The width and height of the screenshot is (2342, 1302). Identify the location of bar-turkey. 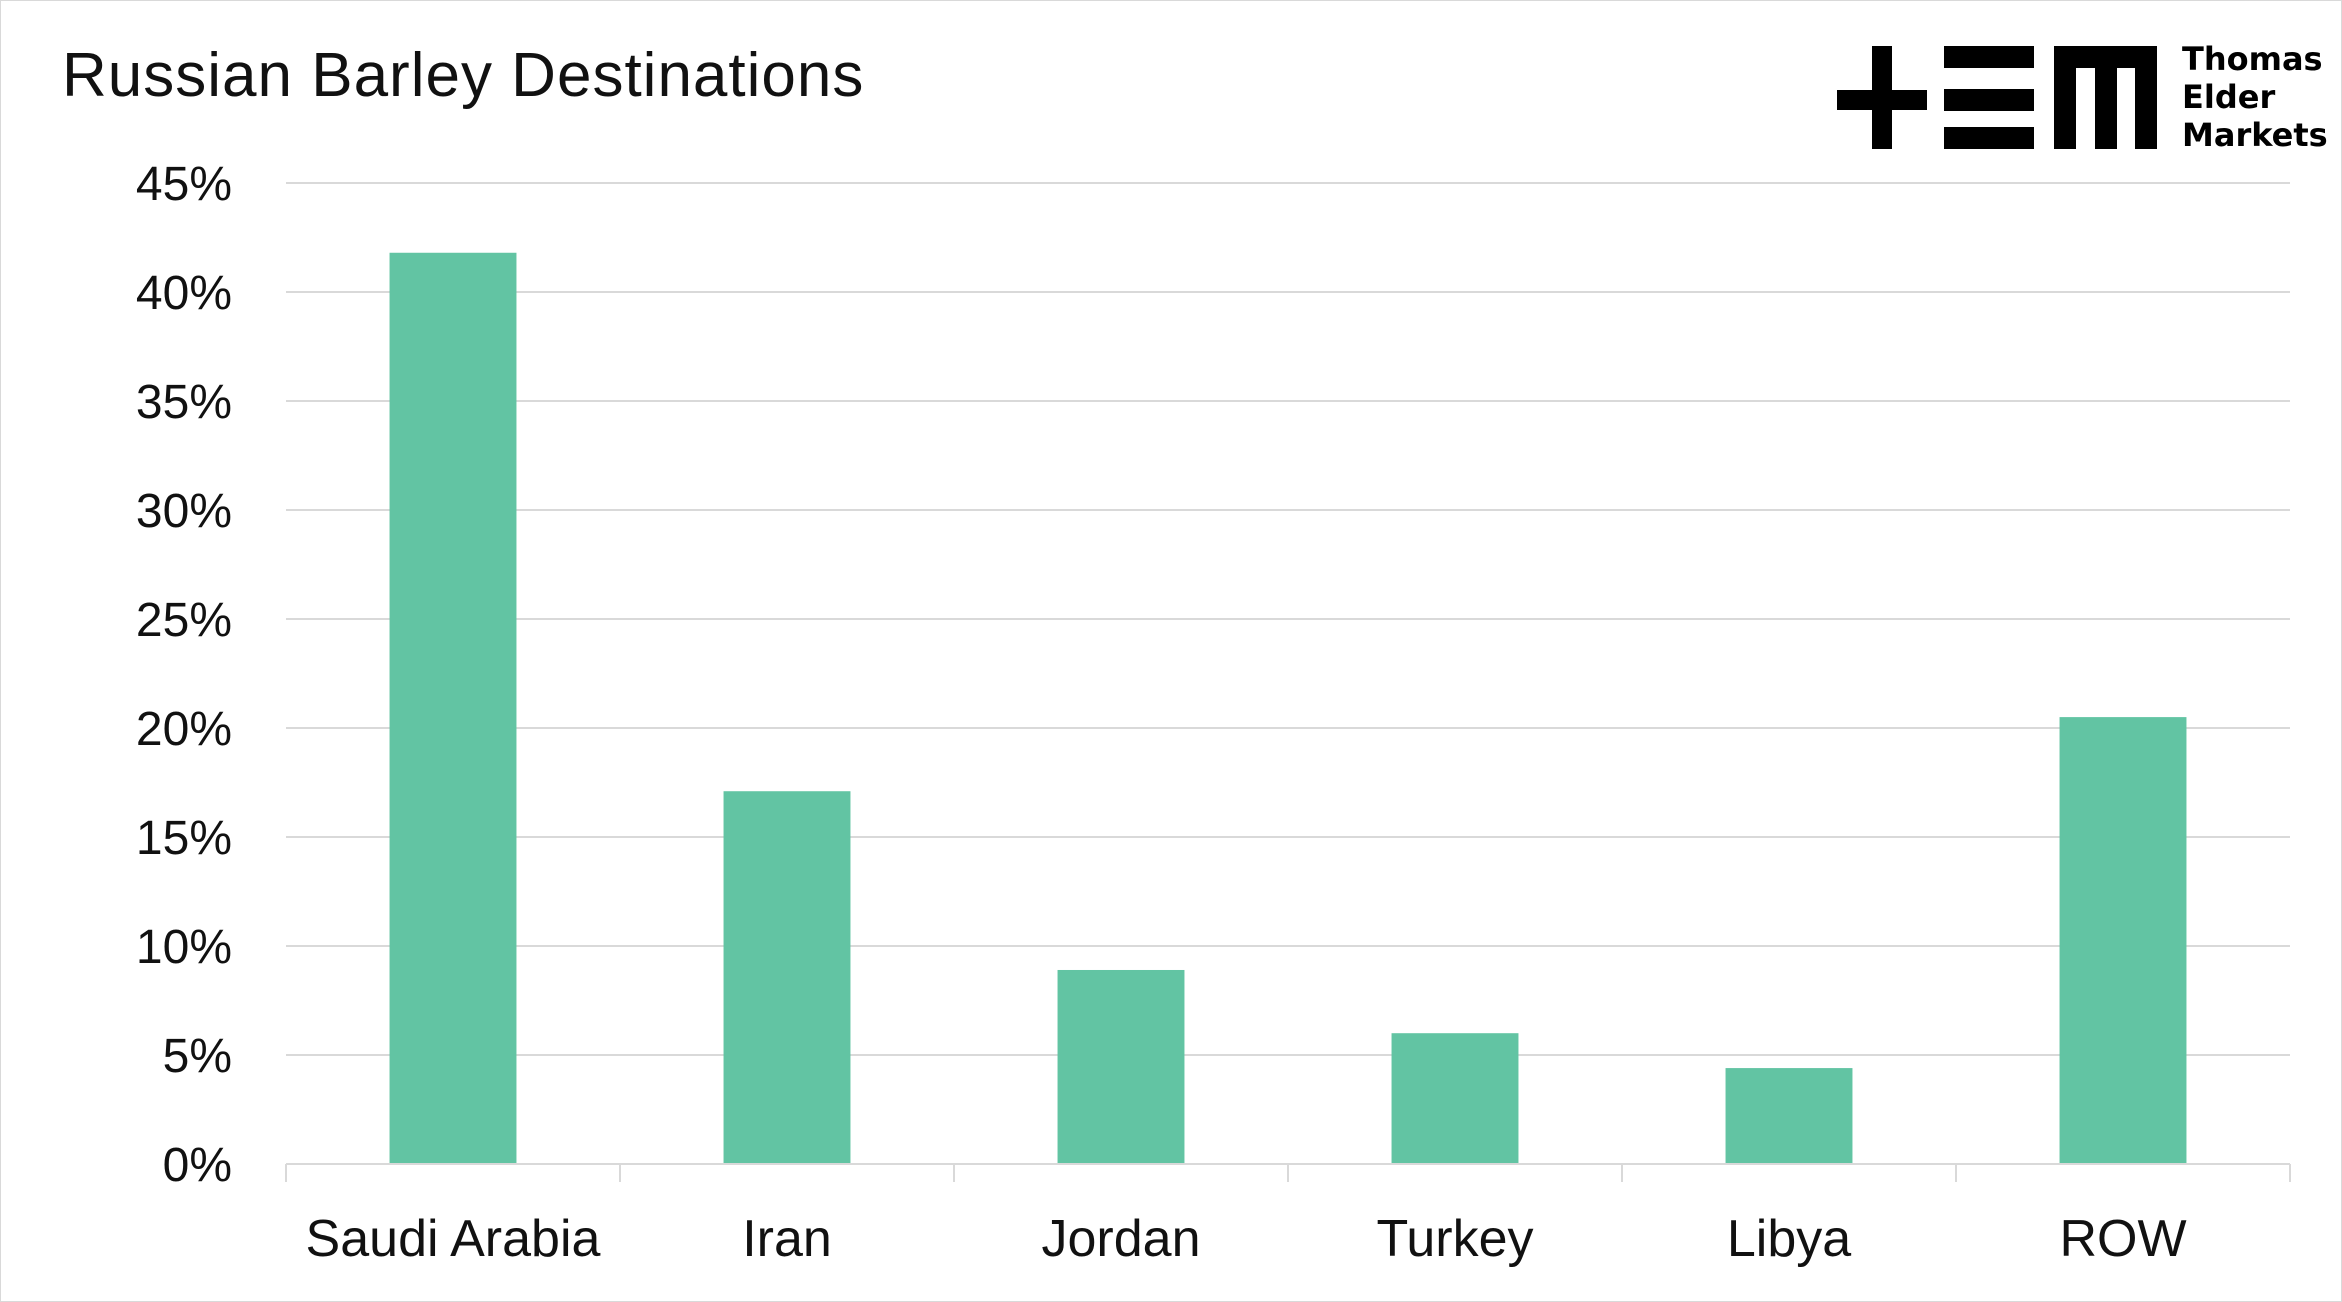
(1455, 1098).